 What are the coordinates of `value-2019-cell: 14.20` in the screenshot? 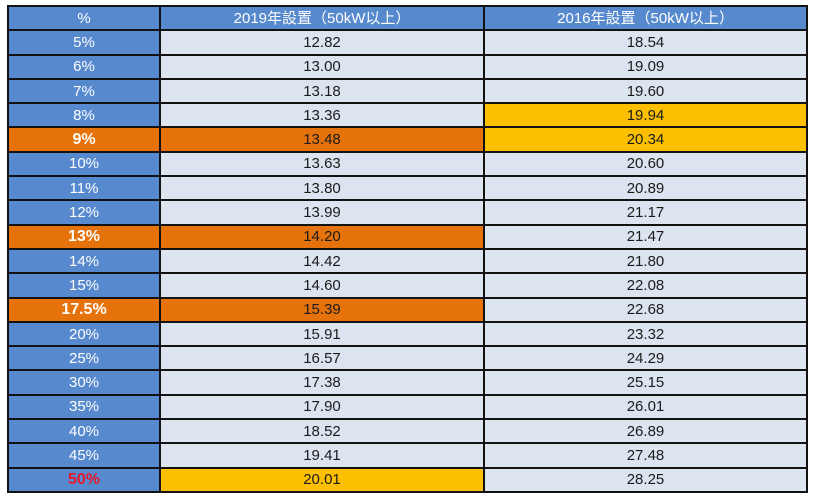 It's located at (322, 236).